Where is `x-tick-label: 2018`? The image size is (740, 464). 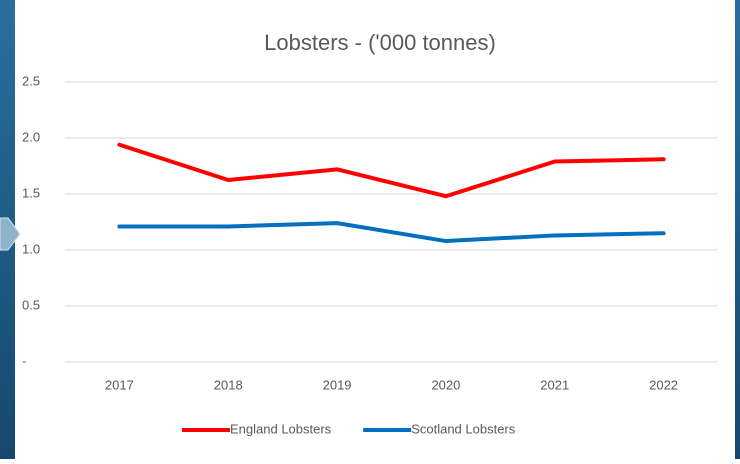
x-tick-label: 2018 is located at coordinates (228, 384).